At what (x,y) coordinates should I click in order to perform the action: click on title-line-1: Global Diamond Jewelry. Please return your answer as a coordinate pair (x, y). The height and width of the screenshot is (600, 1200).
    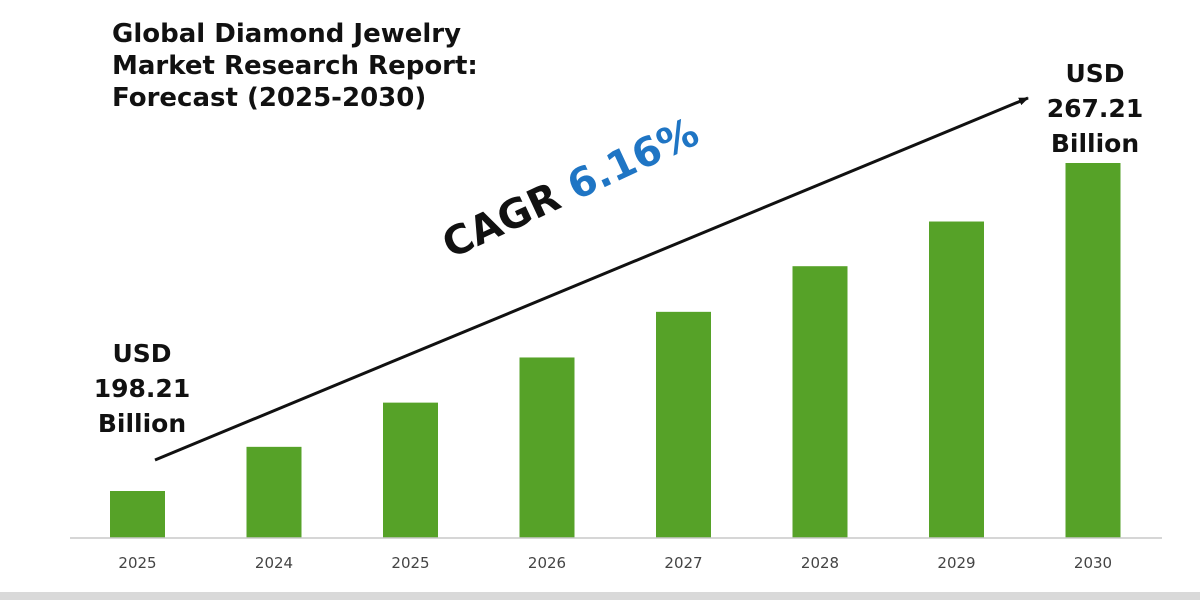
    Looking at the image, I should click on (287, 34).